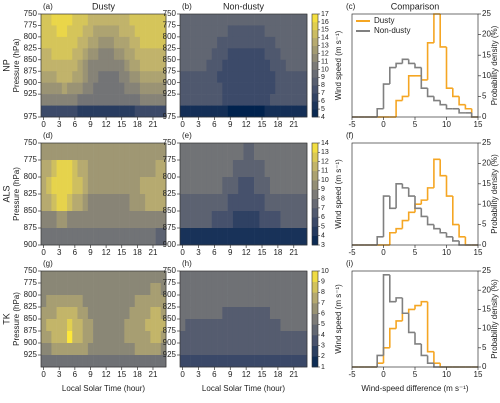 Image resolution: width=500 pixels, height=403 pixels. What do you see at coordinates (243, 65) in the screenshot?
I see `plot-frame` at bounding box center [243, 65].